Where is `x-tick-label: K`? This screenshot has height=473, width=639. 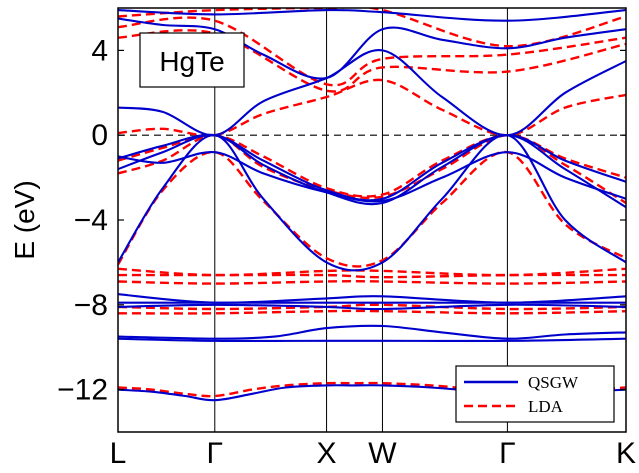
x-tick-label: K is located at coordinates (626, 452).